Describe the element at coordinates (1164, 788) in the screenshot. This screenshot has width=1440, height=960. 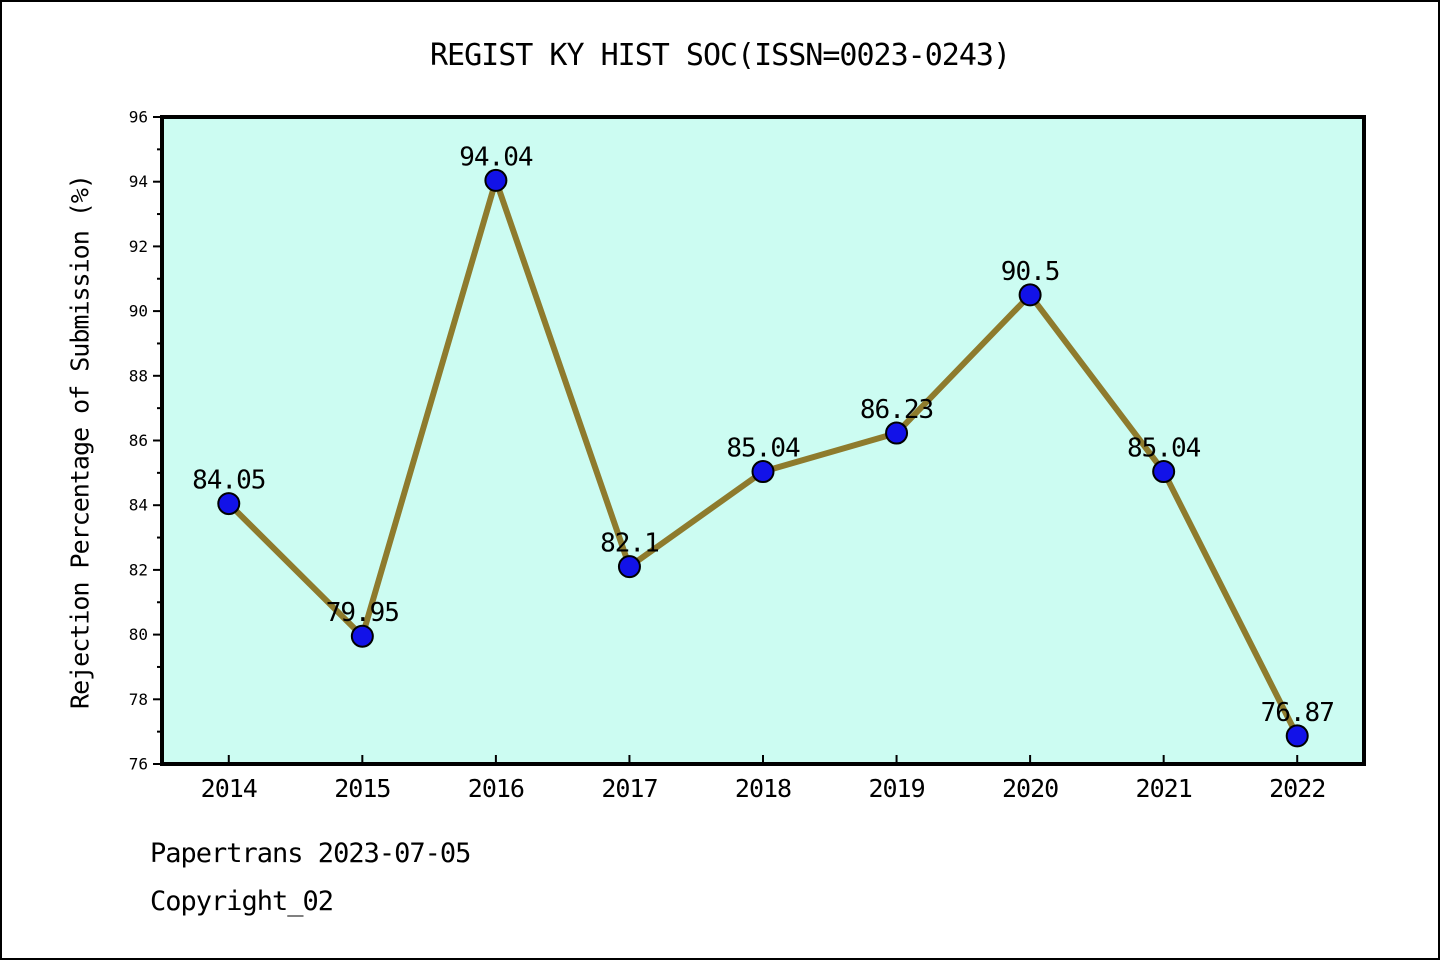
I see `x-tick-label: 2021` at that location.